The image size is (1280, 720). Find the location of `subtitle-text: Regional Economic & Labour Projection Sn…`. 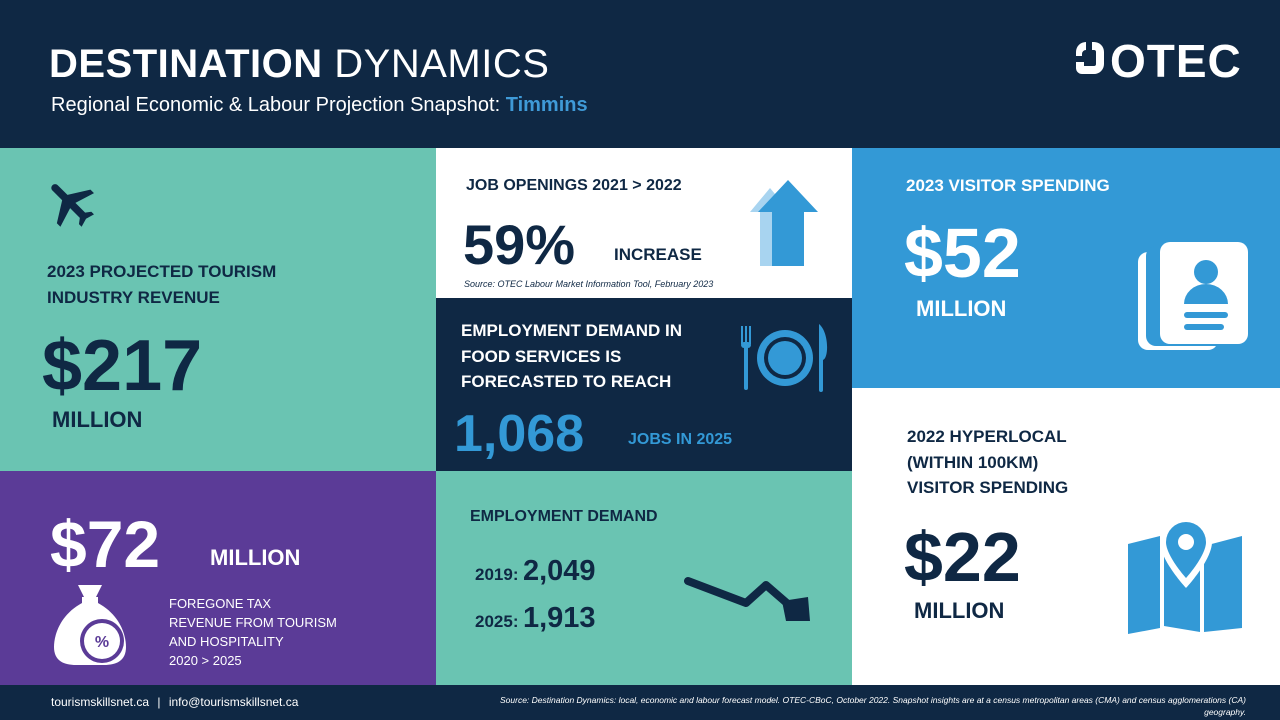

subtitle-text: Regional Economic & Labour Projection Sn… is located at coordinates (276, 105).